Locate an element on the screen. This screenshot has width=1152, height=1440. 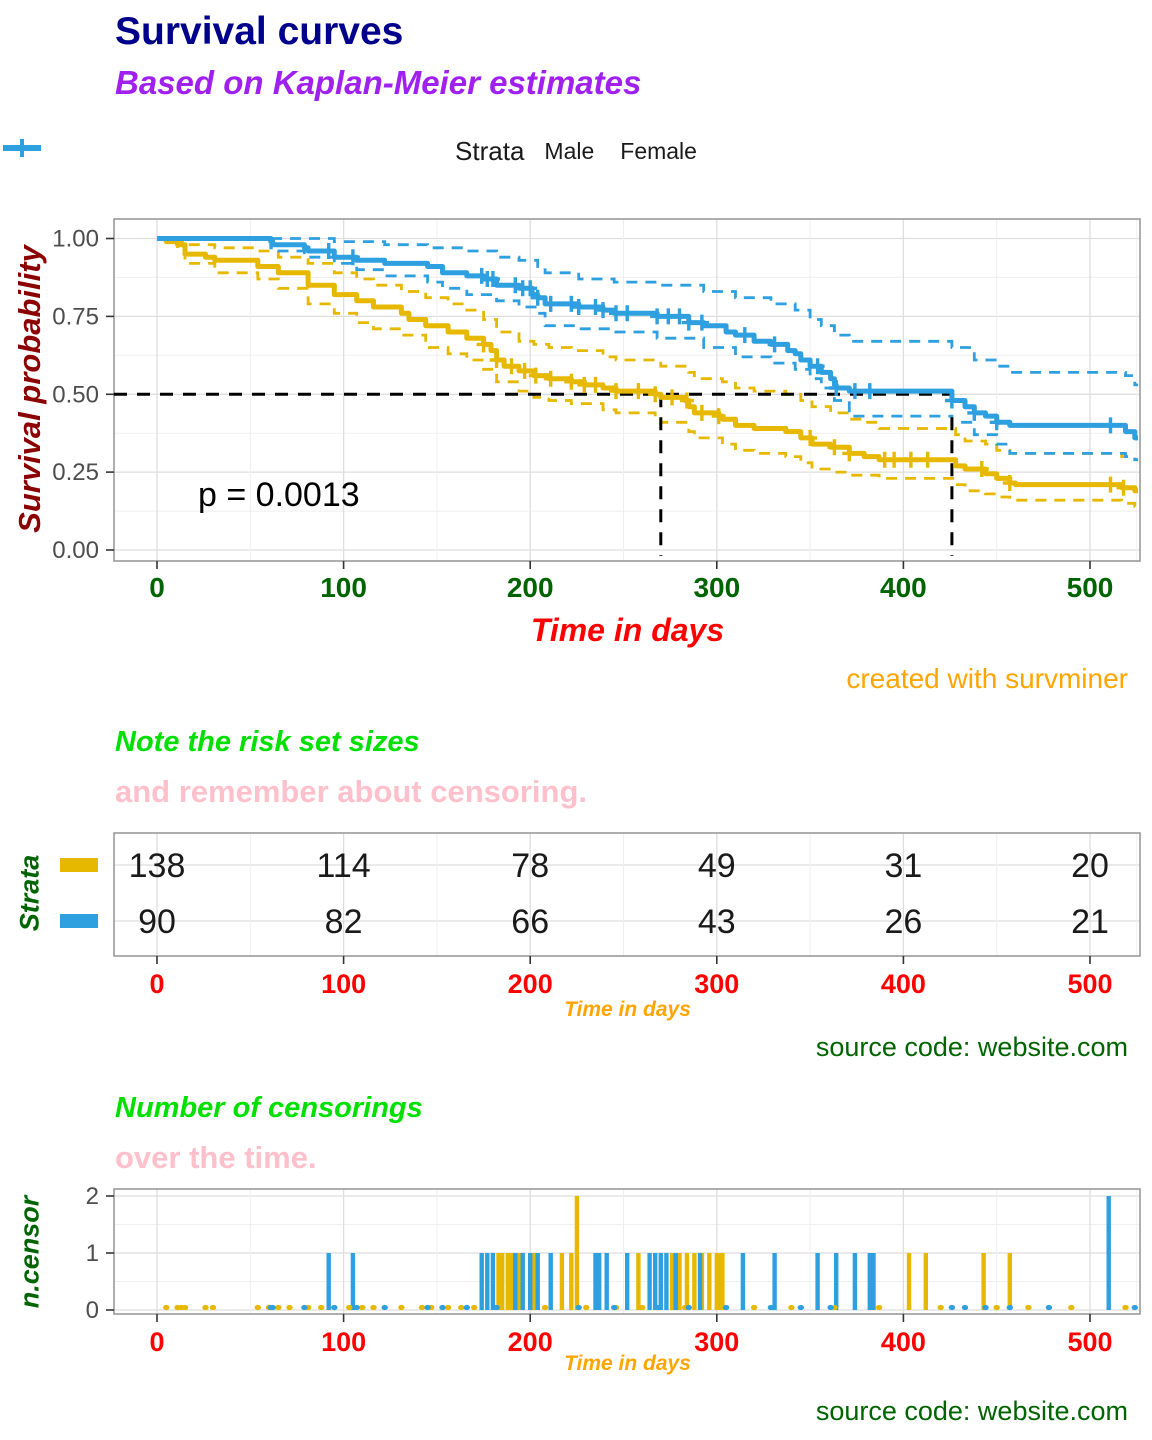
risk-count-male-100: 114 is located at coordinates (343, 866).